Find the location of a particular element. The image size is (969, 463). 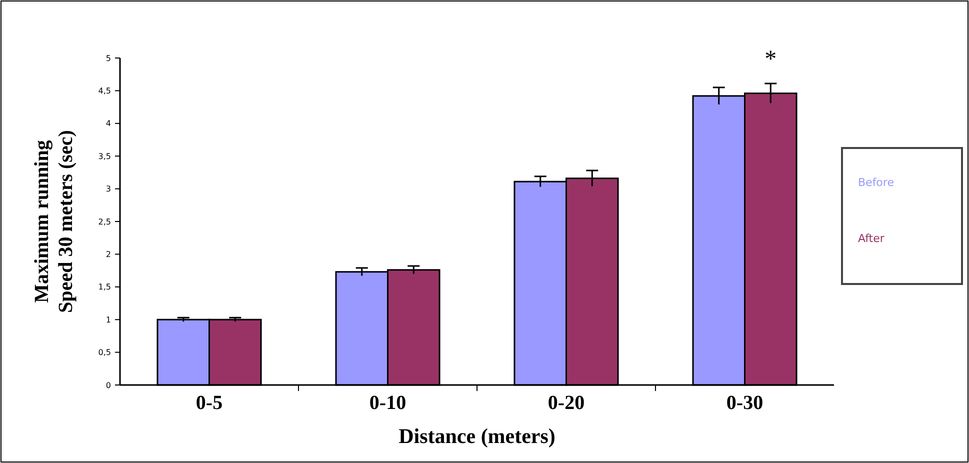

y-tick-label: 5 is located at coordinates (108, 58).